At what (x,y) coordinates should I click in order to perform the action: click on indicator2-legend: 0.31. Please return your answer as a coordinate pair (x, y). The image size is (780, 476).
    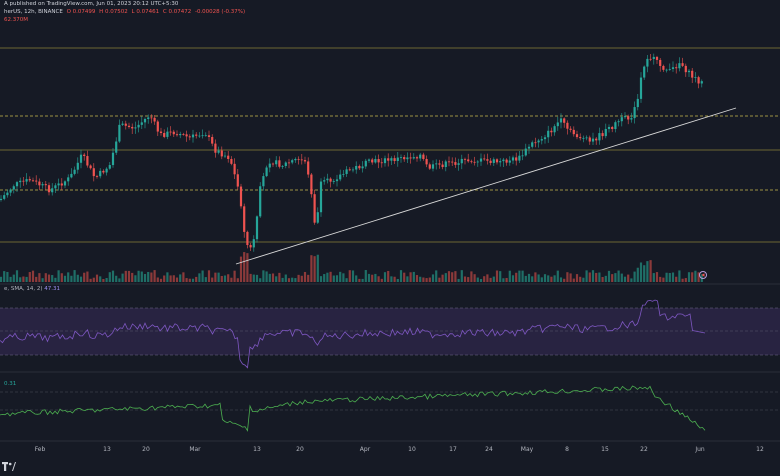
    Looking at the image, I should click on (10, 384).